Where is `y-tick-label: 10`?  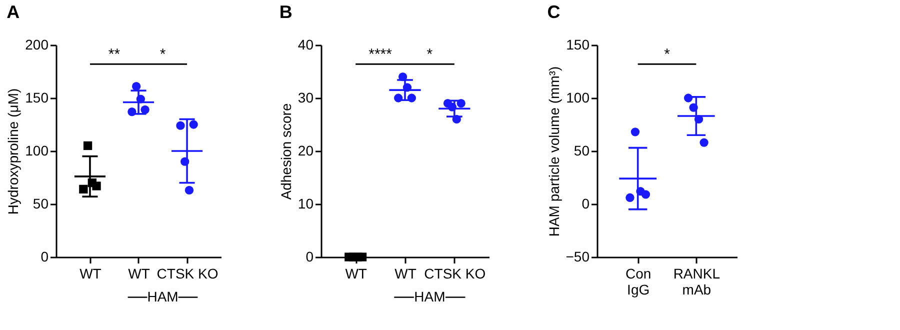
y-tick-label: 10 is located at coordinates (306, 204).